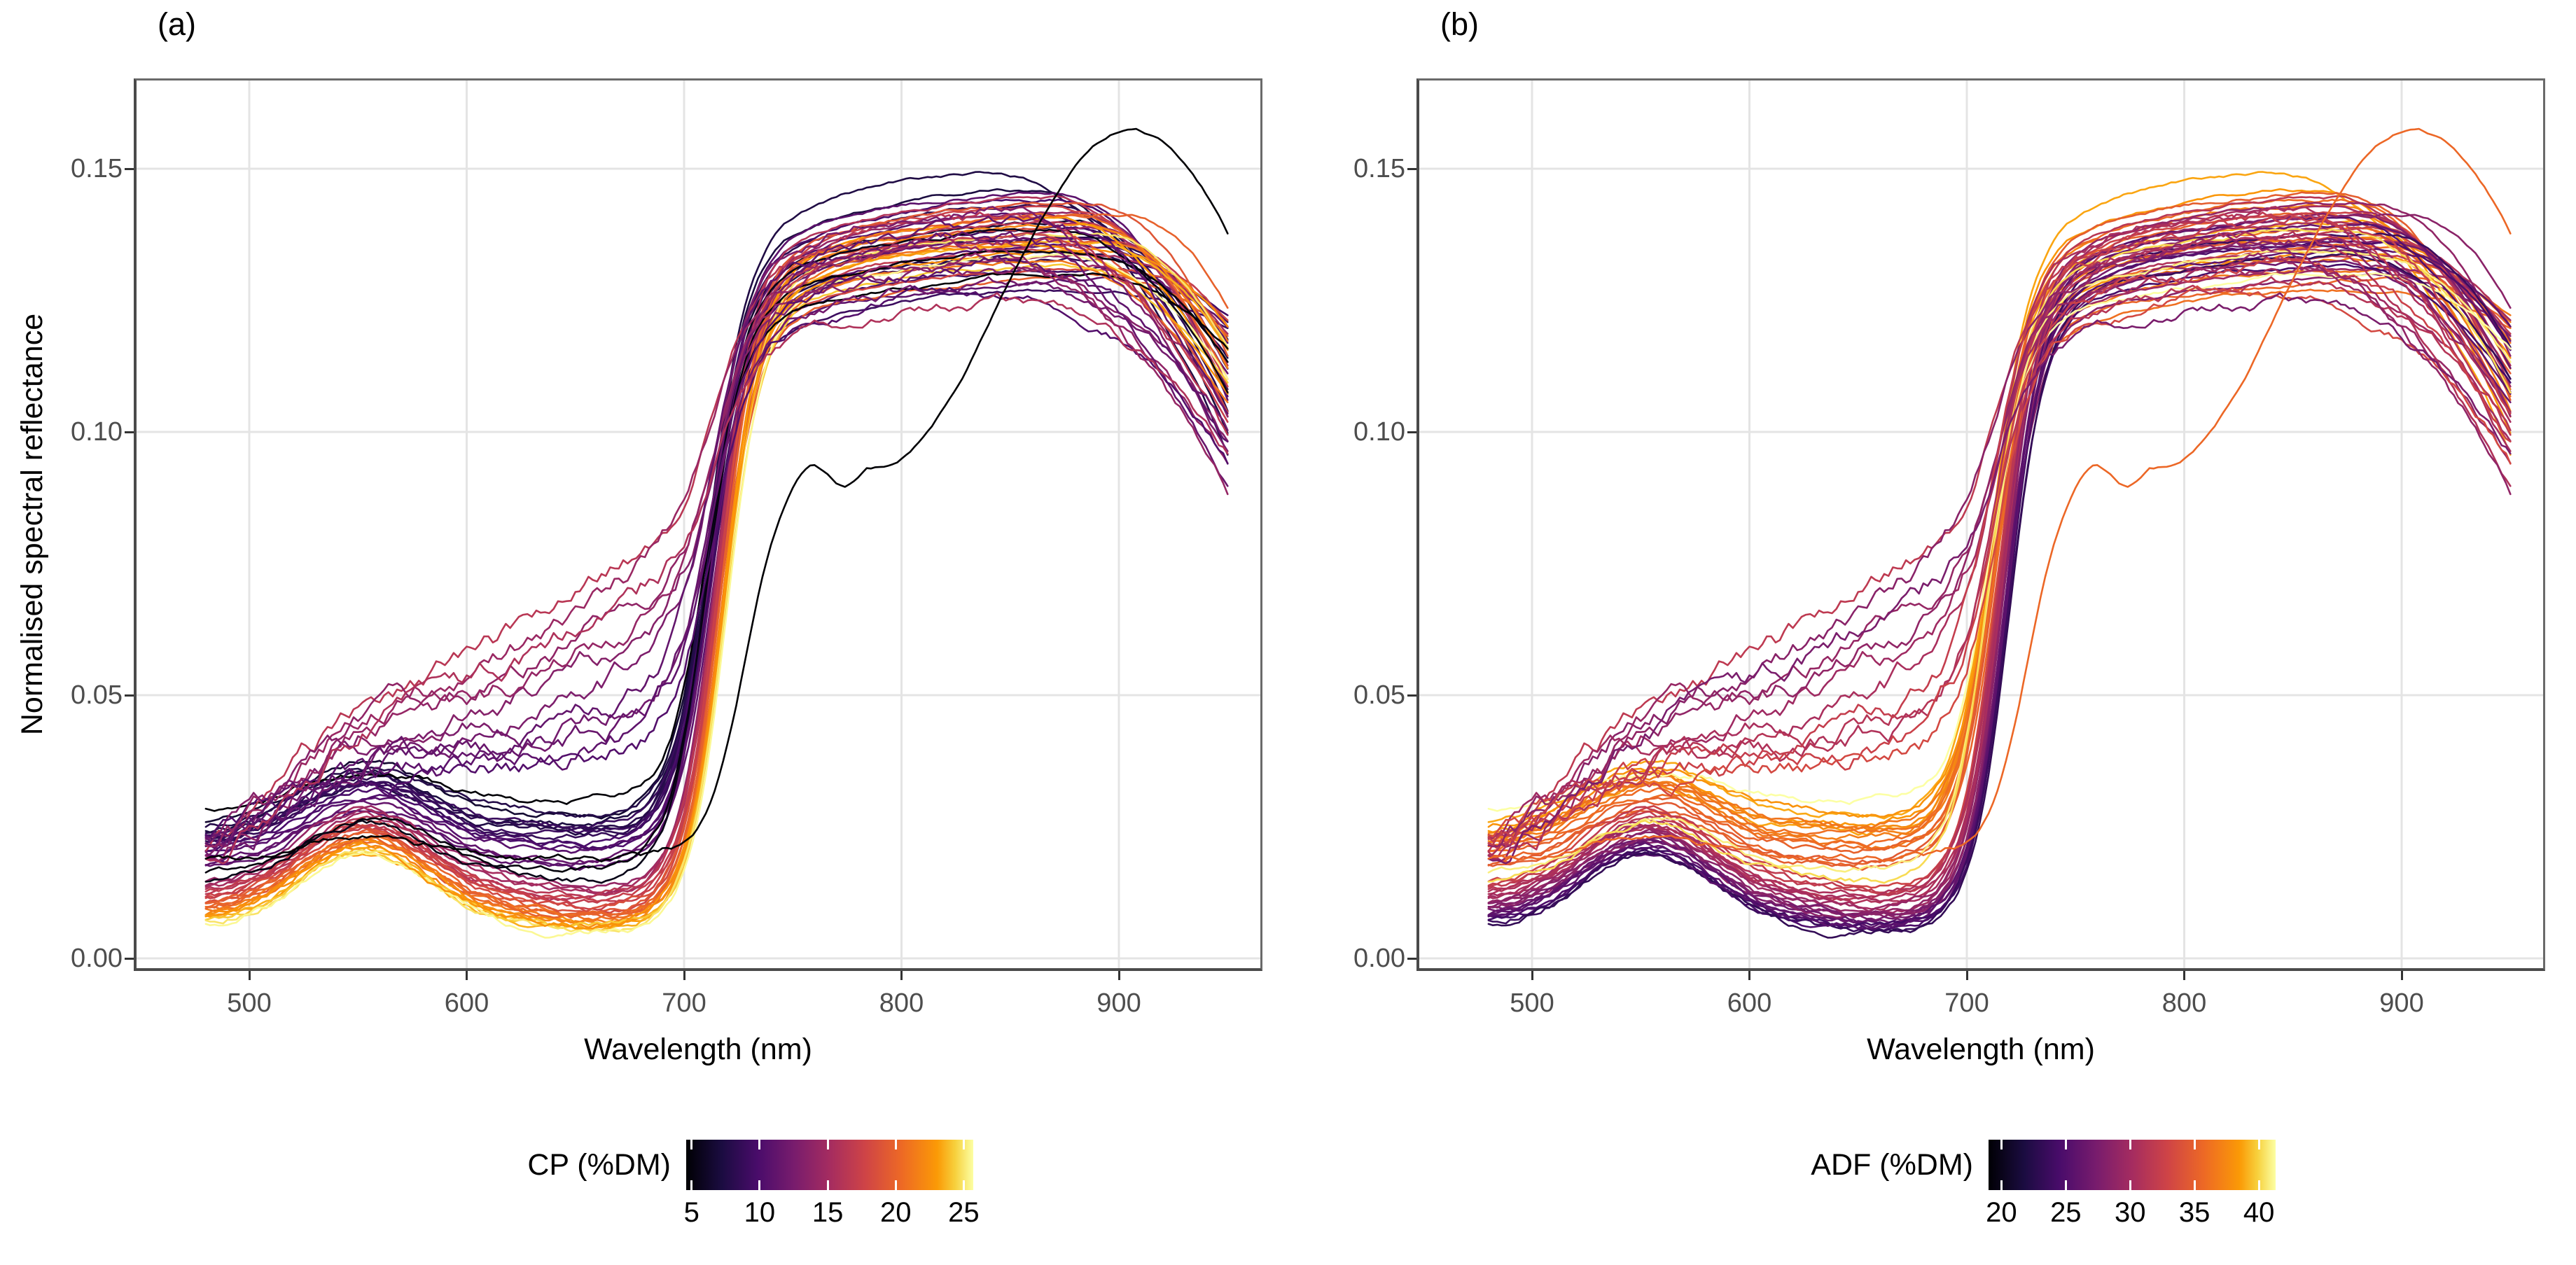  What do you see at coordinates (1892, 1165) in the screenshot?
I see `legend-title-adf: ADF (%DM)` at bounding box center [1892, 1165].